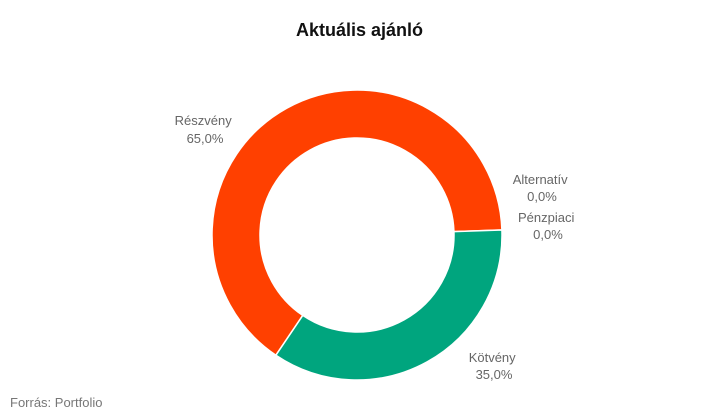 The image size is (719, 416). I want to click on slice-name-kotveny: Kötvény, so click(492, 357).